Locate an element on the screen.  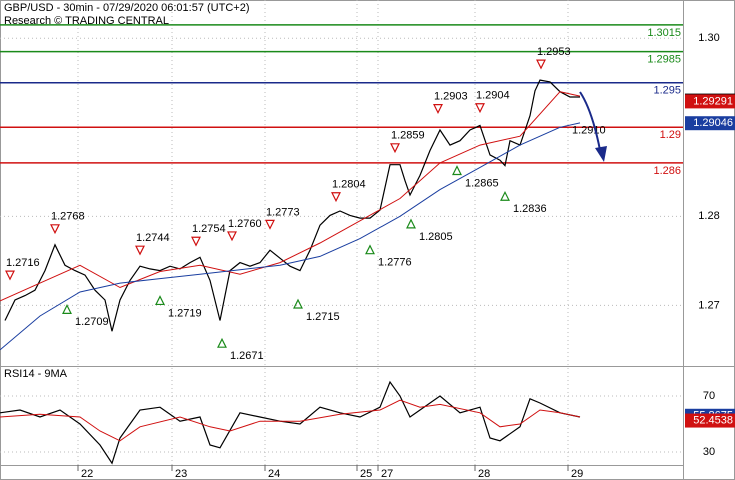
pivot-label: 1.2859 is located at coordinates (408, 136).